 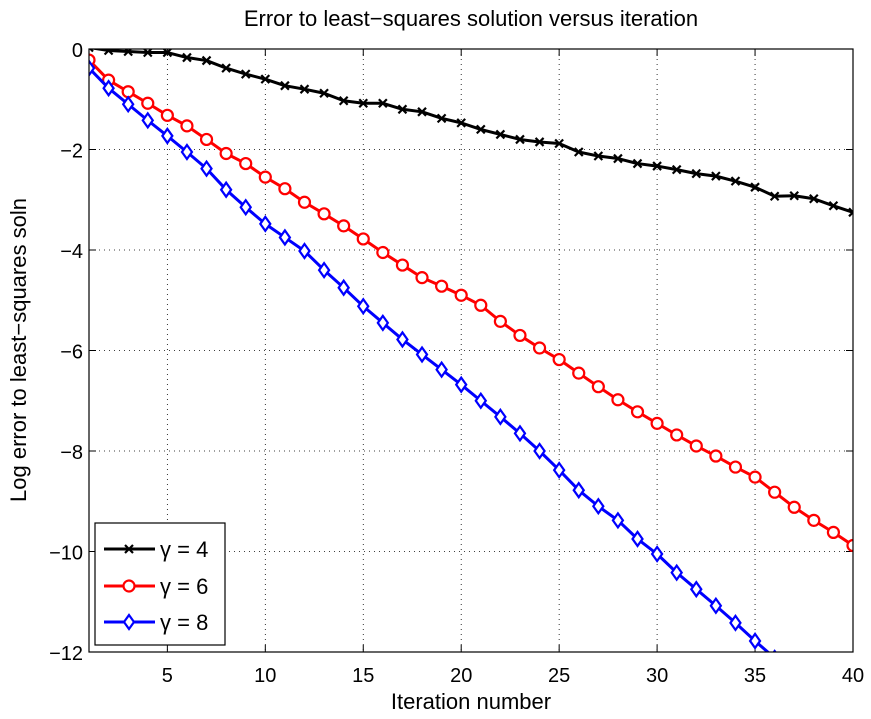 What do you see at coordinates (156, 549) in the screenshot?
I see `legend-entry-gamma-4: γ = 4` at bounding box center [156, 549].